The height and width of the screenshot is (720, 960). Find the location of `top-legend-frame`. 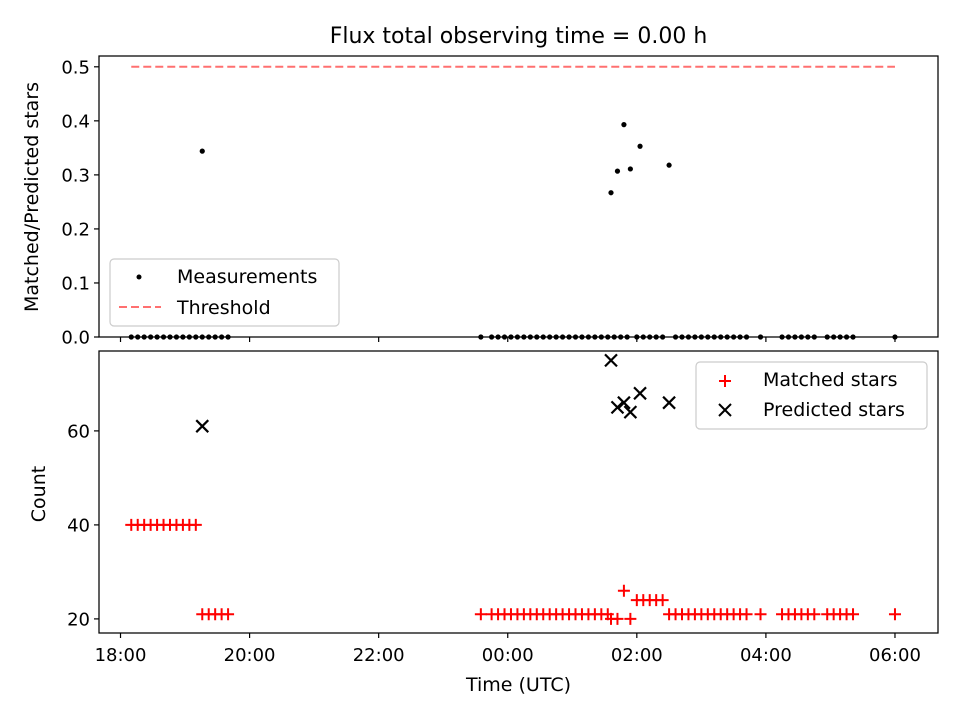

top-legend-frame is located at coordinates (224, 292).